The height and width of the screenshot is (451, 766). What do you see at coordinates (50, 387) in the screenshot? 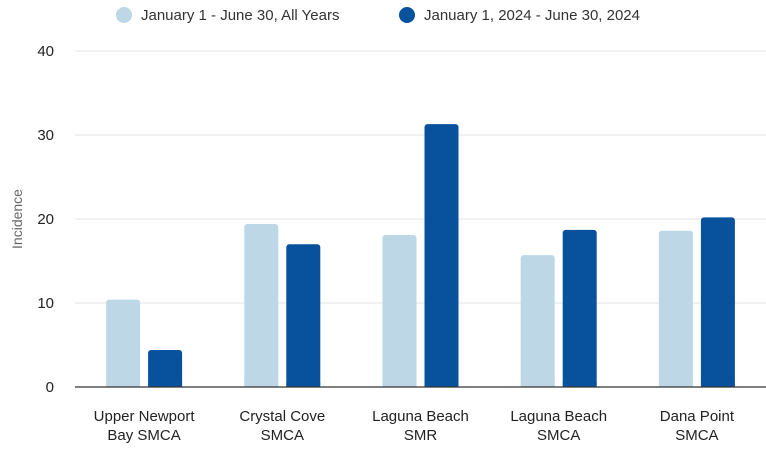
I see `y-tick-label: 0` at bounding box center [50, 387].